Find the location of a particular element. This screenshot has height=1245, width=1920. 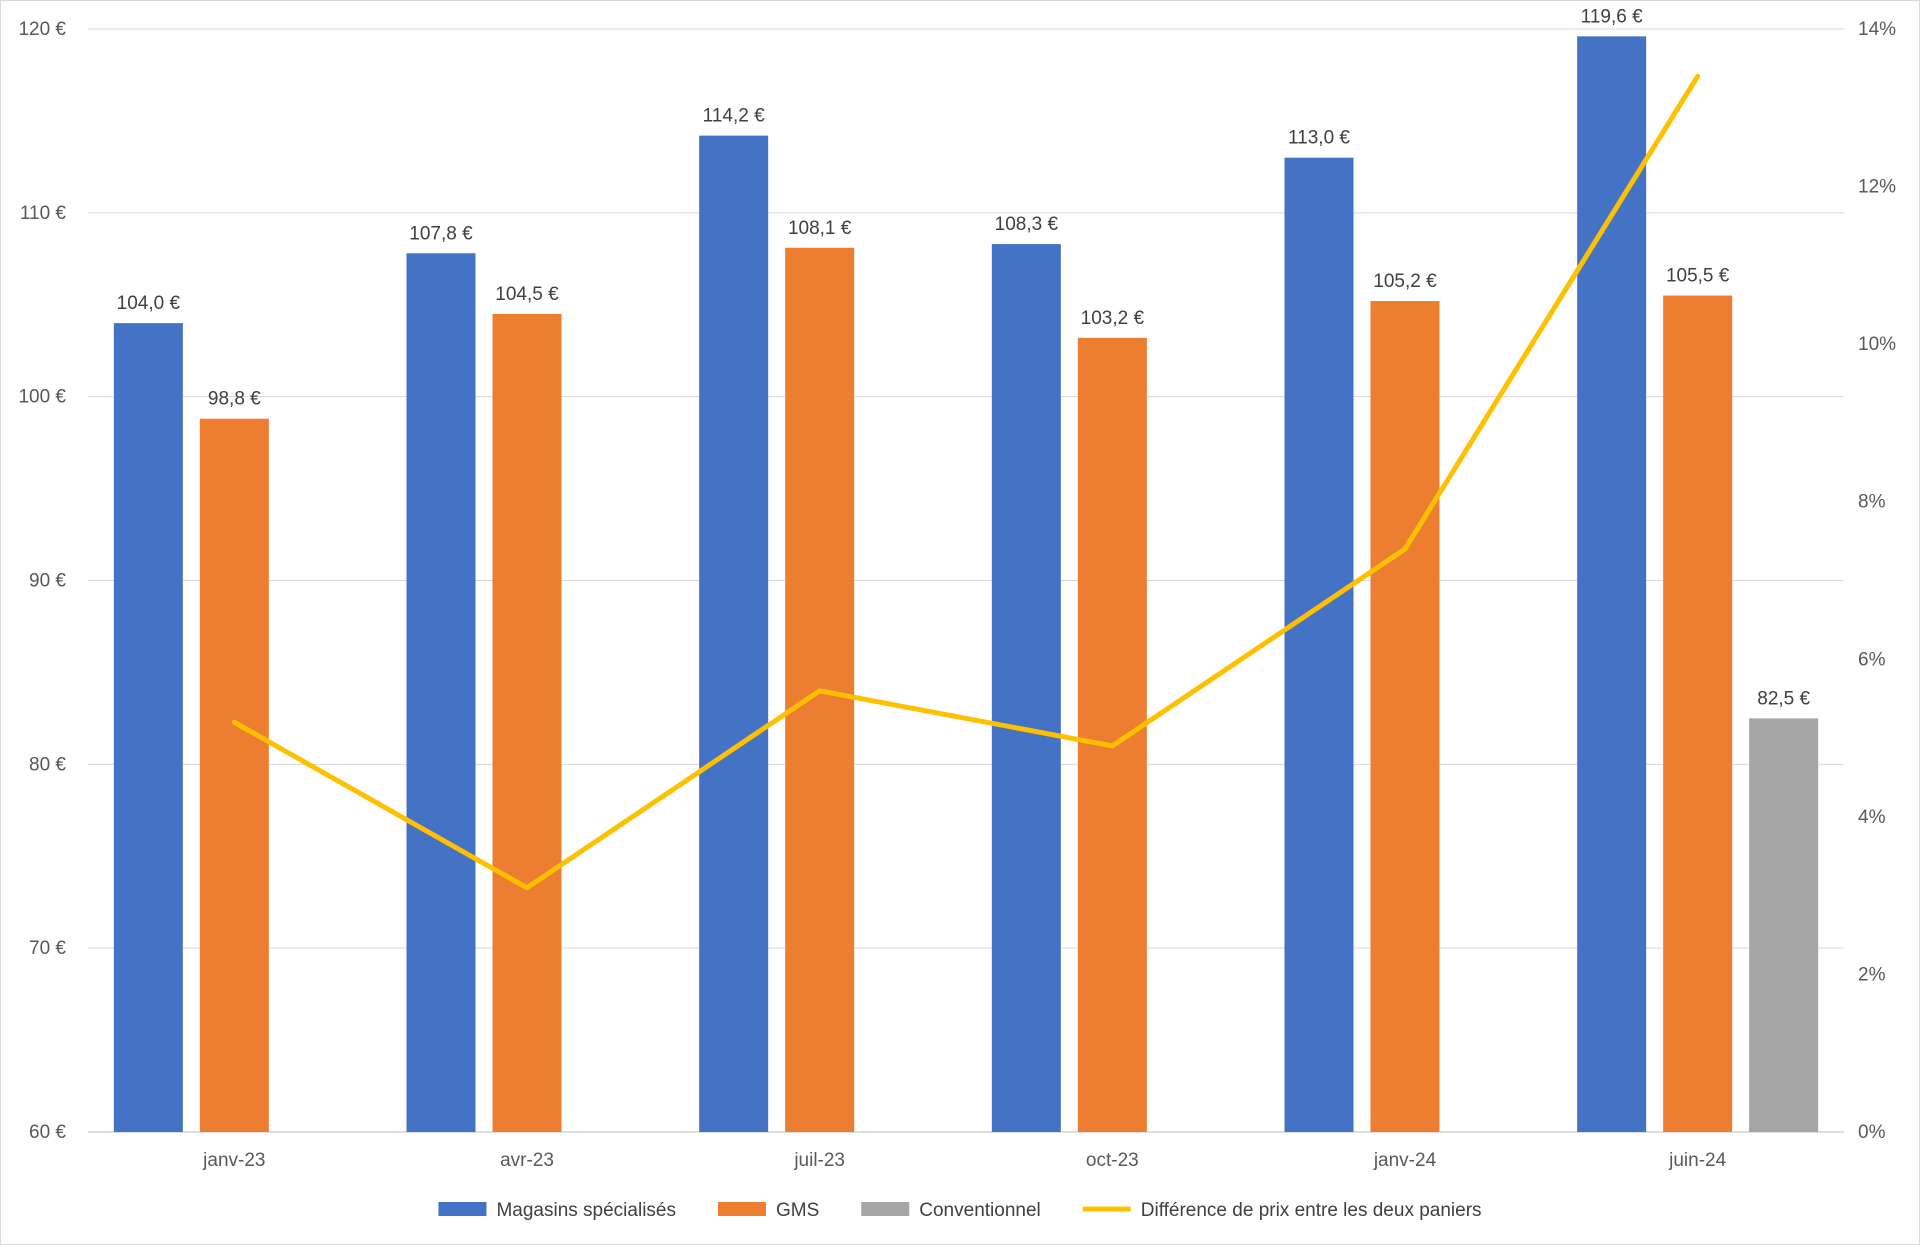

x-tick-label: avr-23 is located at coordinates (527, 1160).